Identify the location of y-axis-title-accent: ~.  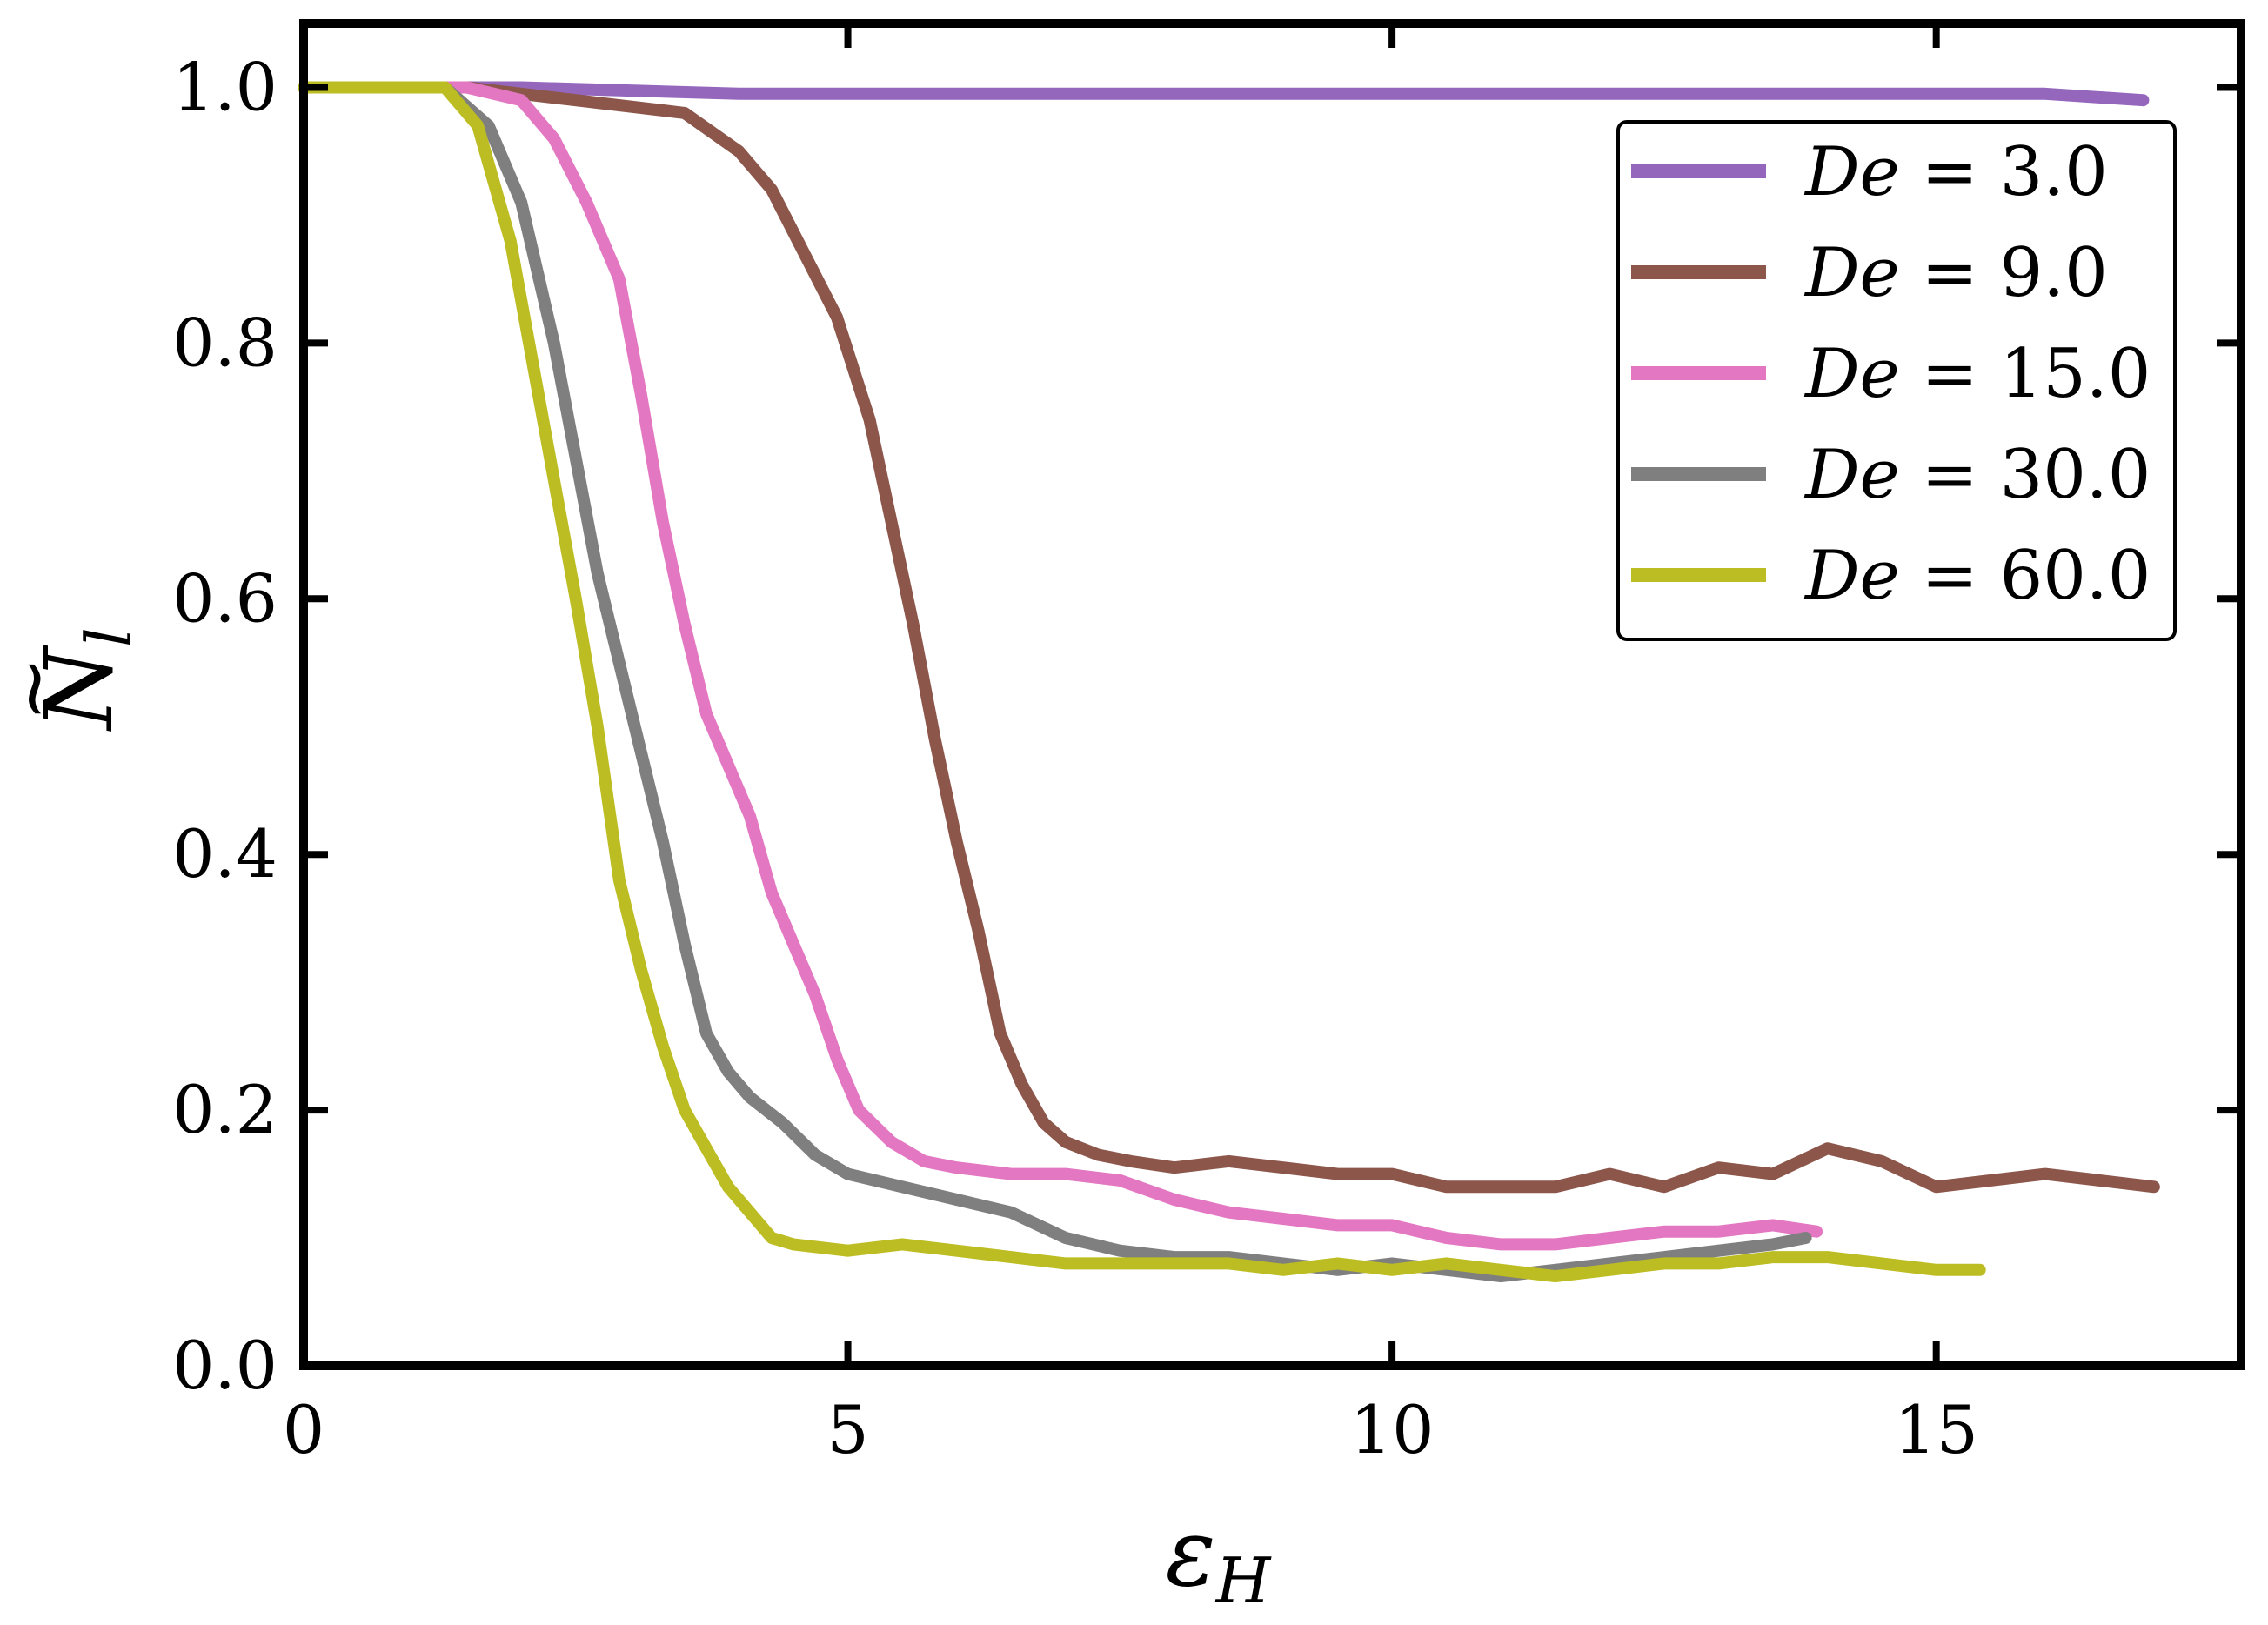
(39, 688).